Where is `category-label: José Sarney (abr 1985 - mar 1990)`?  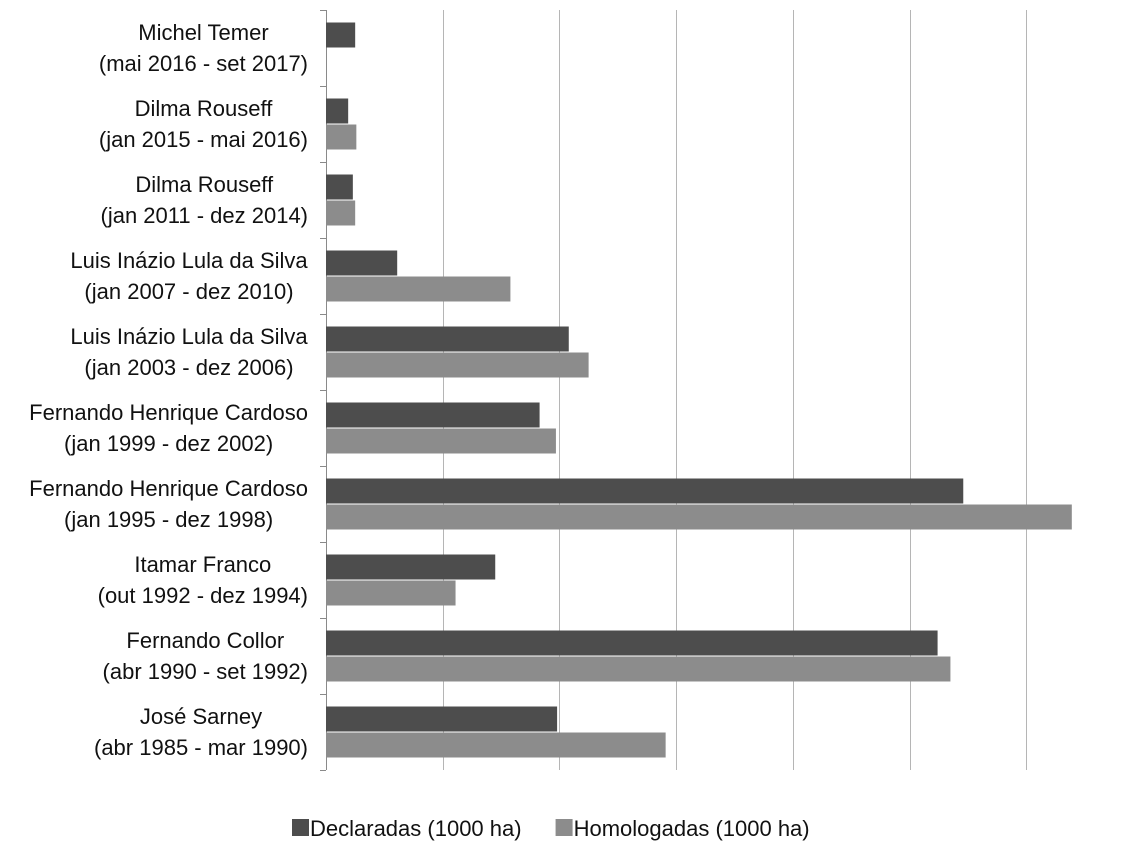
category-label: José Sarney (abr 1985 - mar 1990) is located at coordinates (201, 732).